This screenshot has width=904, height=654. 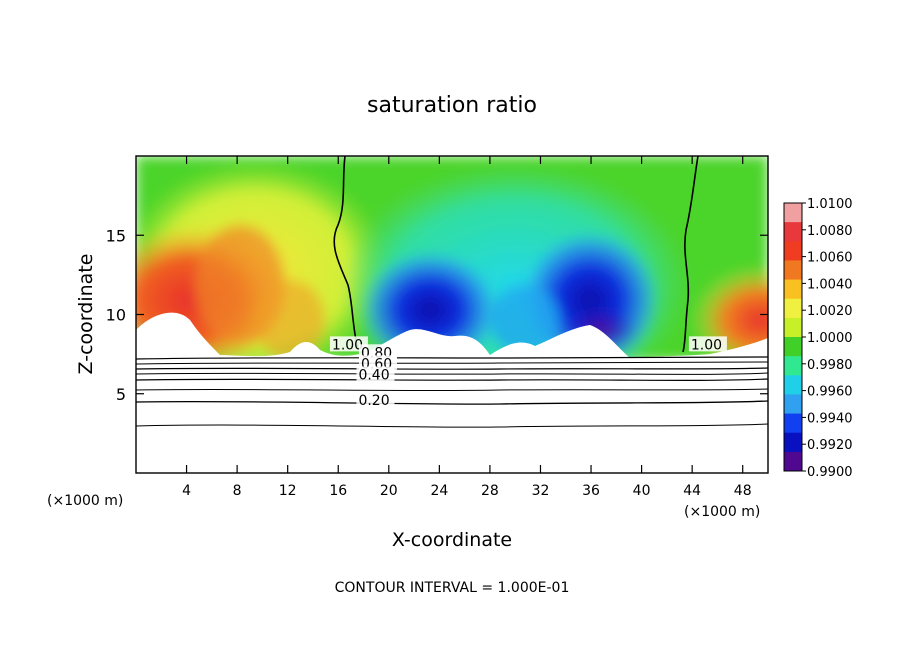 I want to click on x-tick-label: 4, so click(x=186, y=491).